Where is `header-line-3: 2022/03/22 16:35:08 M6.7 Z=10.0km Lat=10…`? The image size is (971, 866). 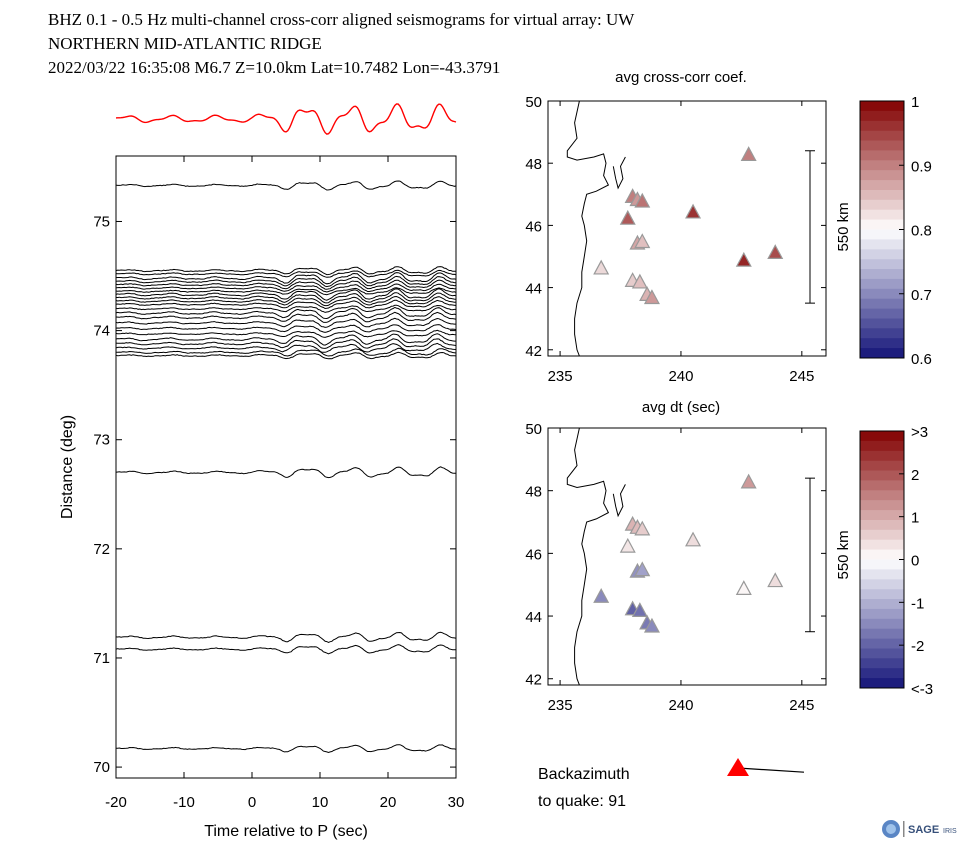 header-line-3: 2022/03/22 16:35:08 M6.7 Z=10.0km Lat=10… is located at coordinates (274, 67).